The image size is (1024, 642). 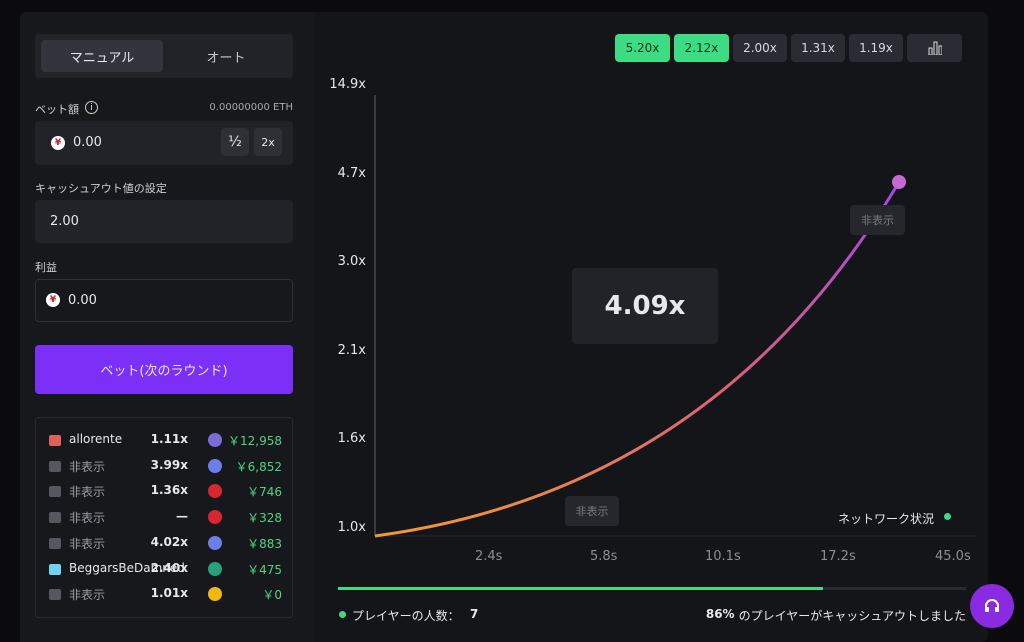 What do you see at coordinates (264, 518) in the screenshot?
I see `player-amount: ￥328` at bounding box center [264, 518].